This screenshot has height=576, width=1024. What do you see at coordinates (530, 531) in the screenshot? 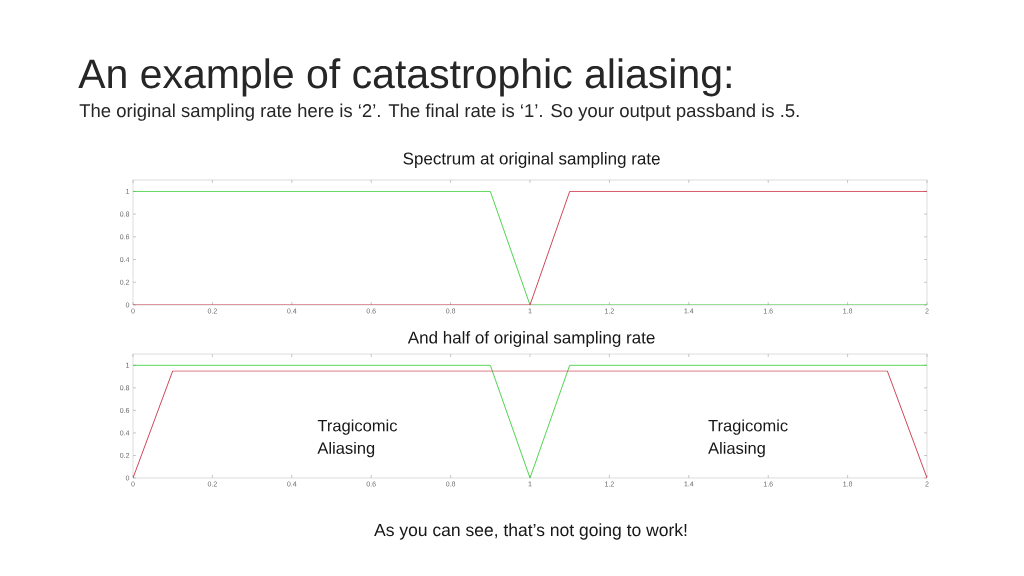
I see `text: As you can see, that’s not going to work!` at bounding box center [530, 531].